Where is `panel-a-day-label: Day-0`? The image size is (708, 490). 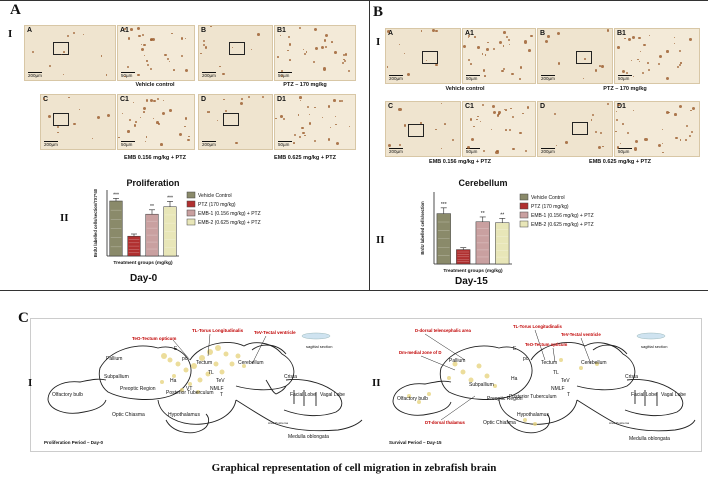 panel-a-day-label: Day-0 is located at coordinates (144, 278).